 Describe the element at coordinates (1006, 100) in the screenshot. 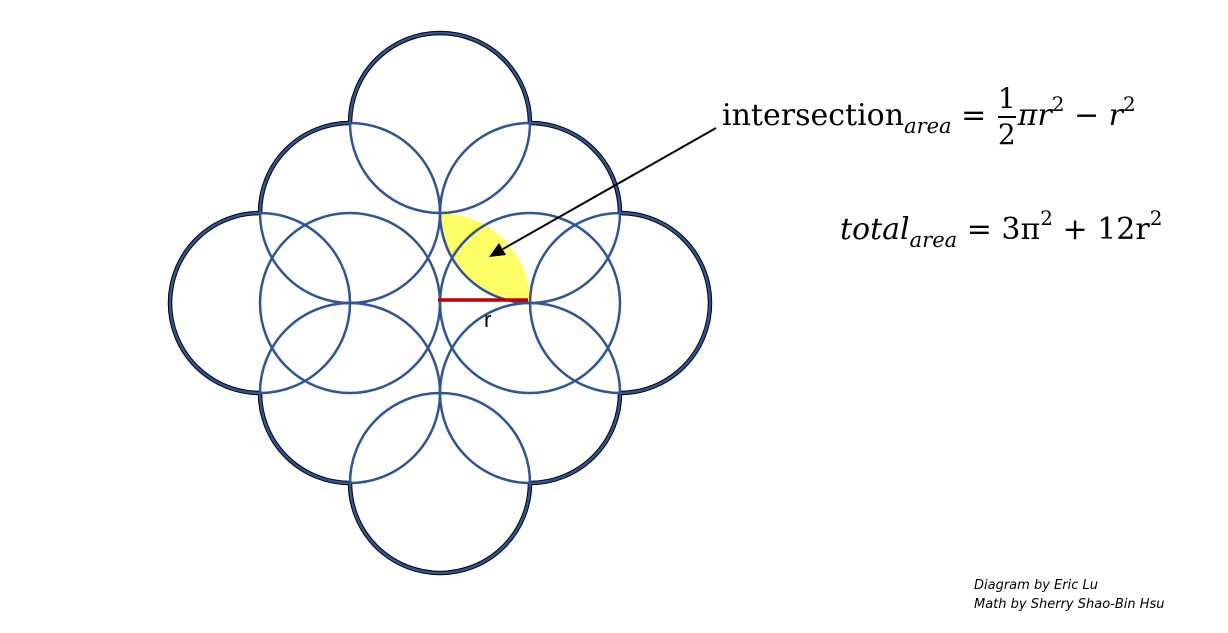

I see `fraction-numerator: 1` at that location.